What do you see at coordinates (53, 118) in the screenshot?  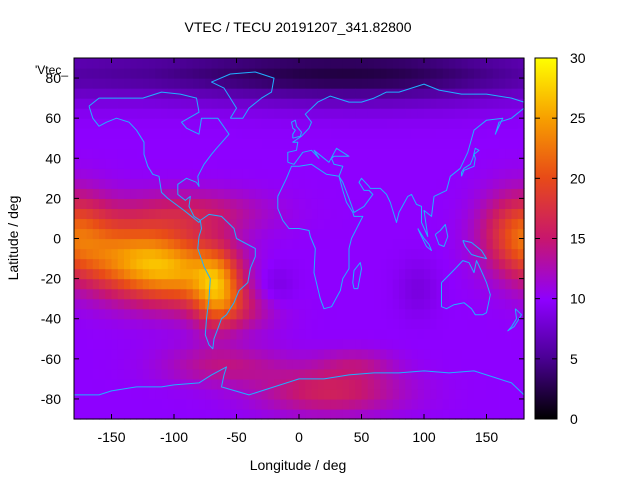 I see `y-tick-label: 60` at bounding box center [53, 118].